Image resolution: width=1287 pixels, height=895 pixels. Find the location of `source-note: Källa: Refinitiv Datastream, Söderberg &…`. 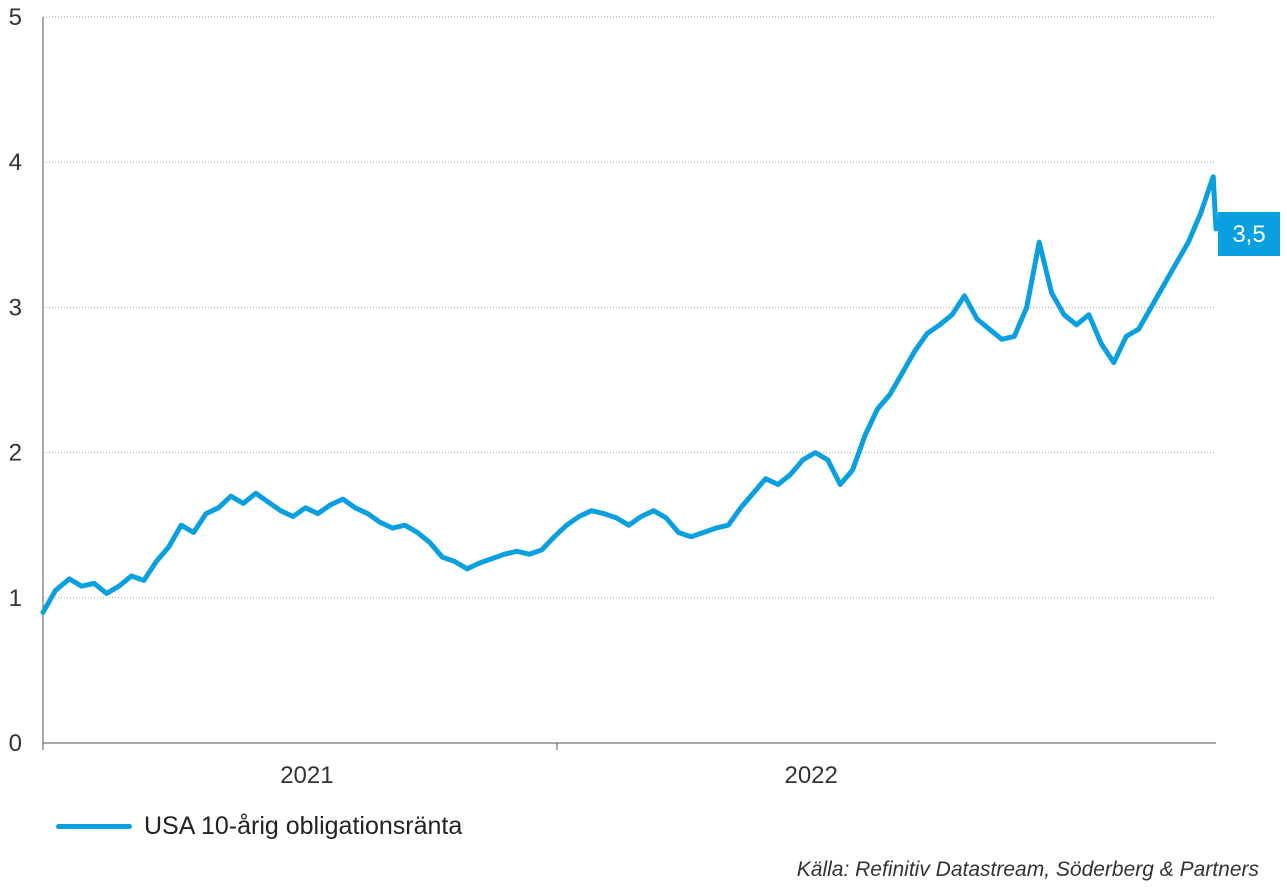

source-note: Källa: Refinitiv Datastream, Söderberg &… is located at coordinates (1027, 869).